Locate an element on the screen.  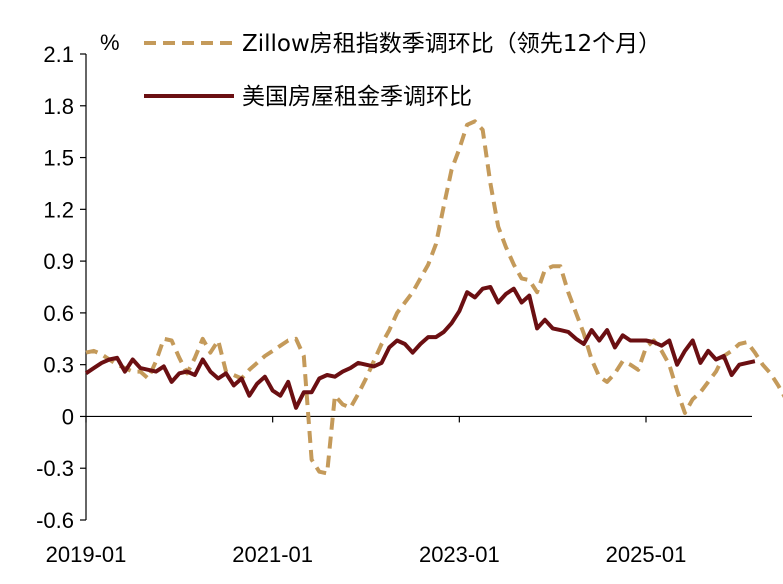
y-axis-unit-label: % is located at coordinates (110, 42).